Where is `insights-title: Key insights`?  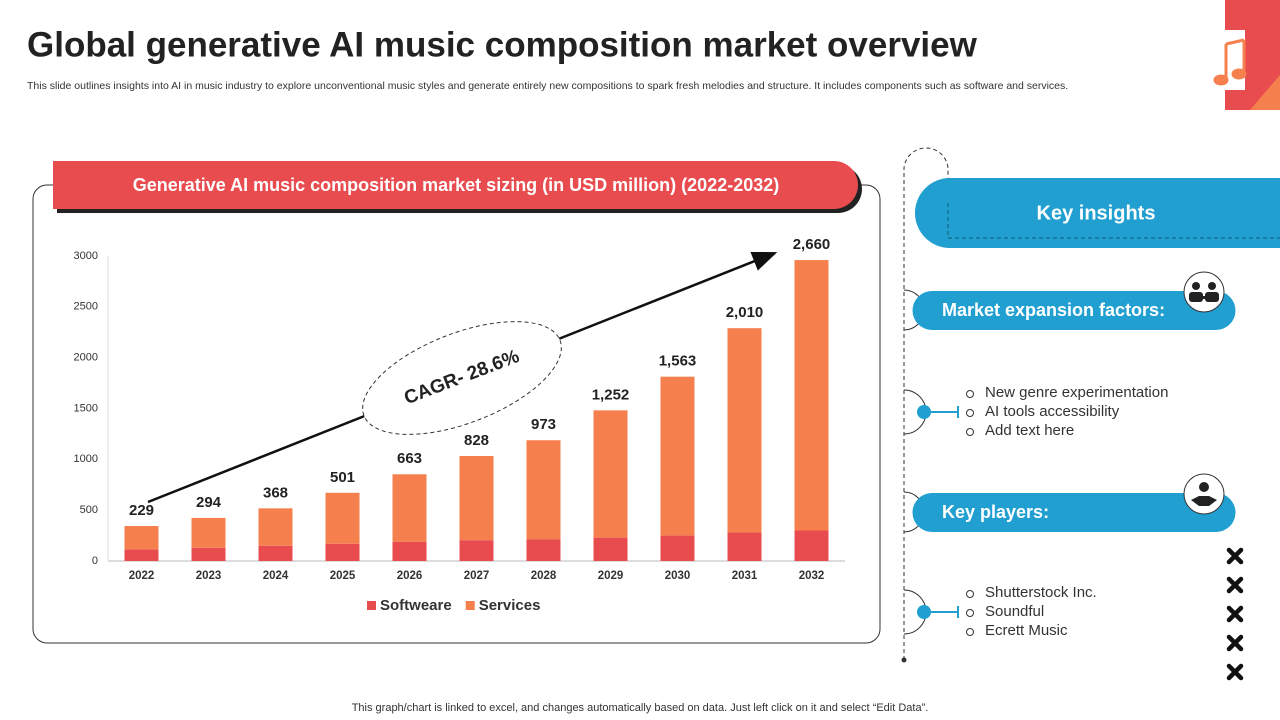 insights-title: Key insights is located at coordinates (1096, 213).